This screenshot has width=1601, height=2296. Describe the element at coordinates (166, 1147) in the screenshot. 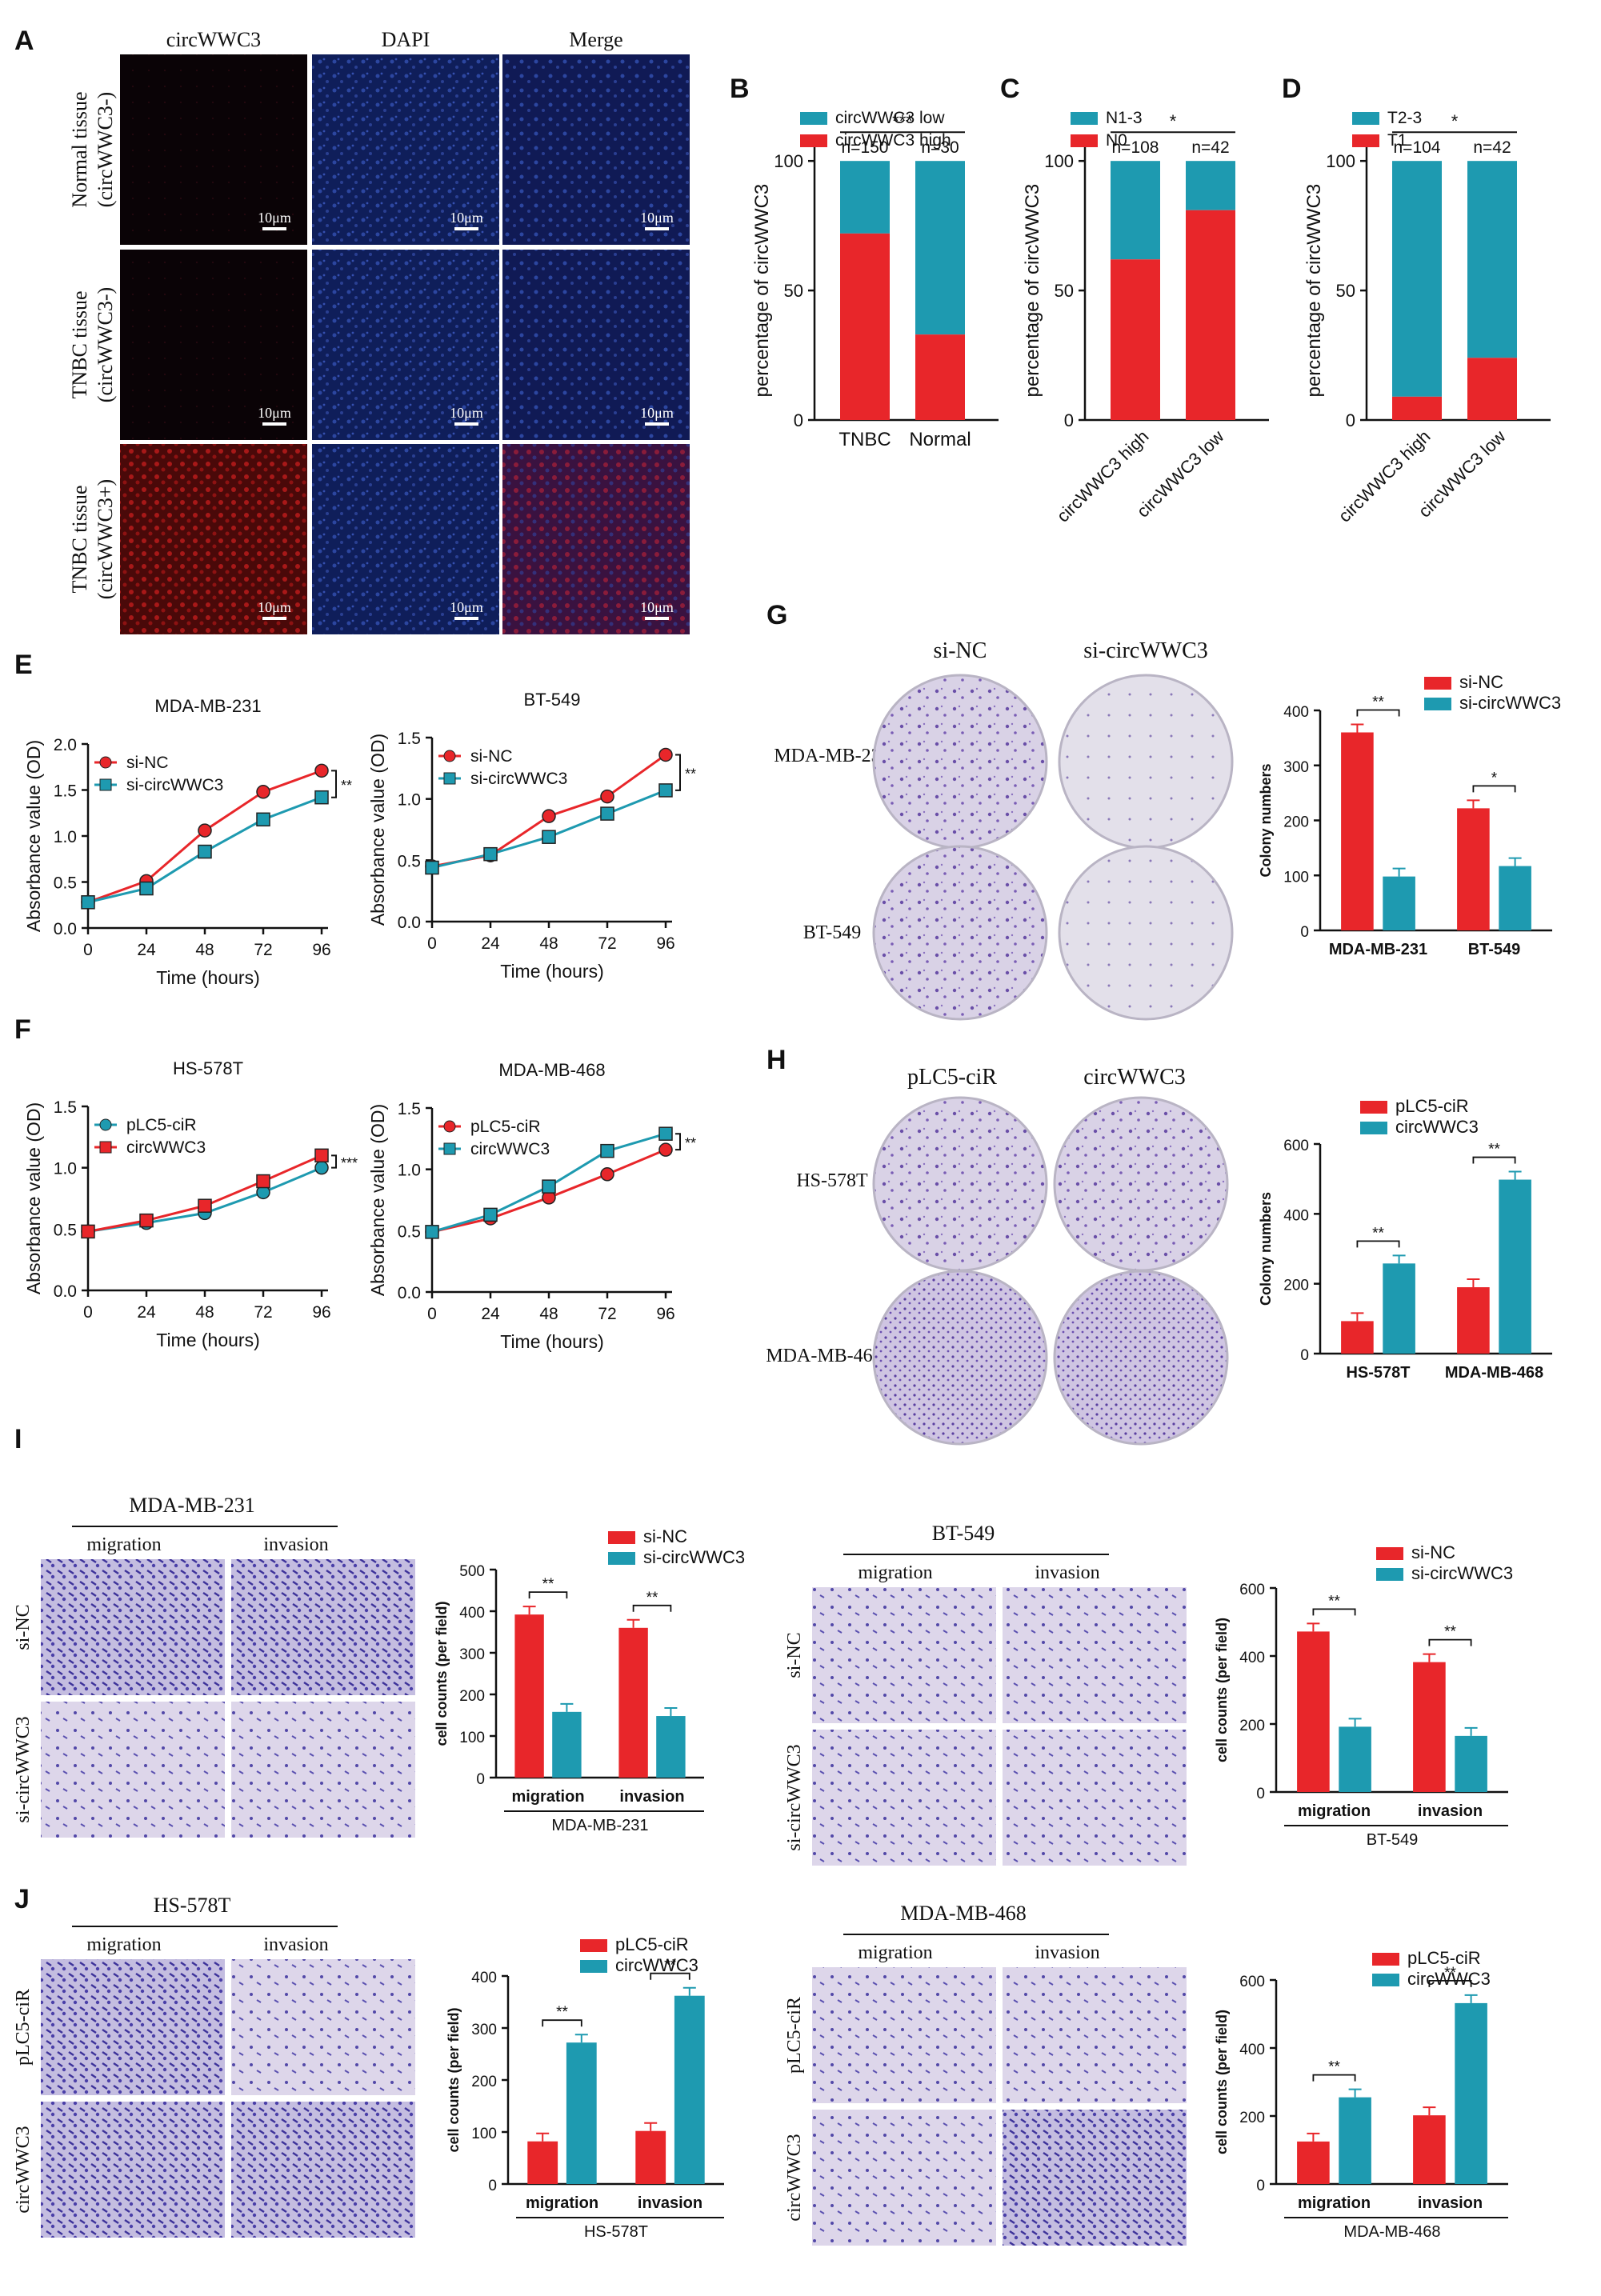

I see `legend-label: circWWC3` at that location.